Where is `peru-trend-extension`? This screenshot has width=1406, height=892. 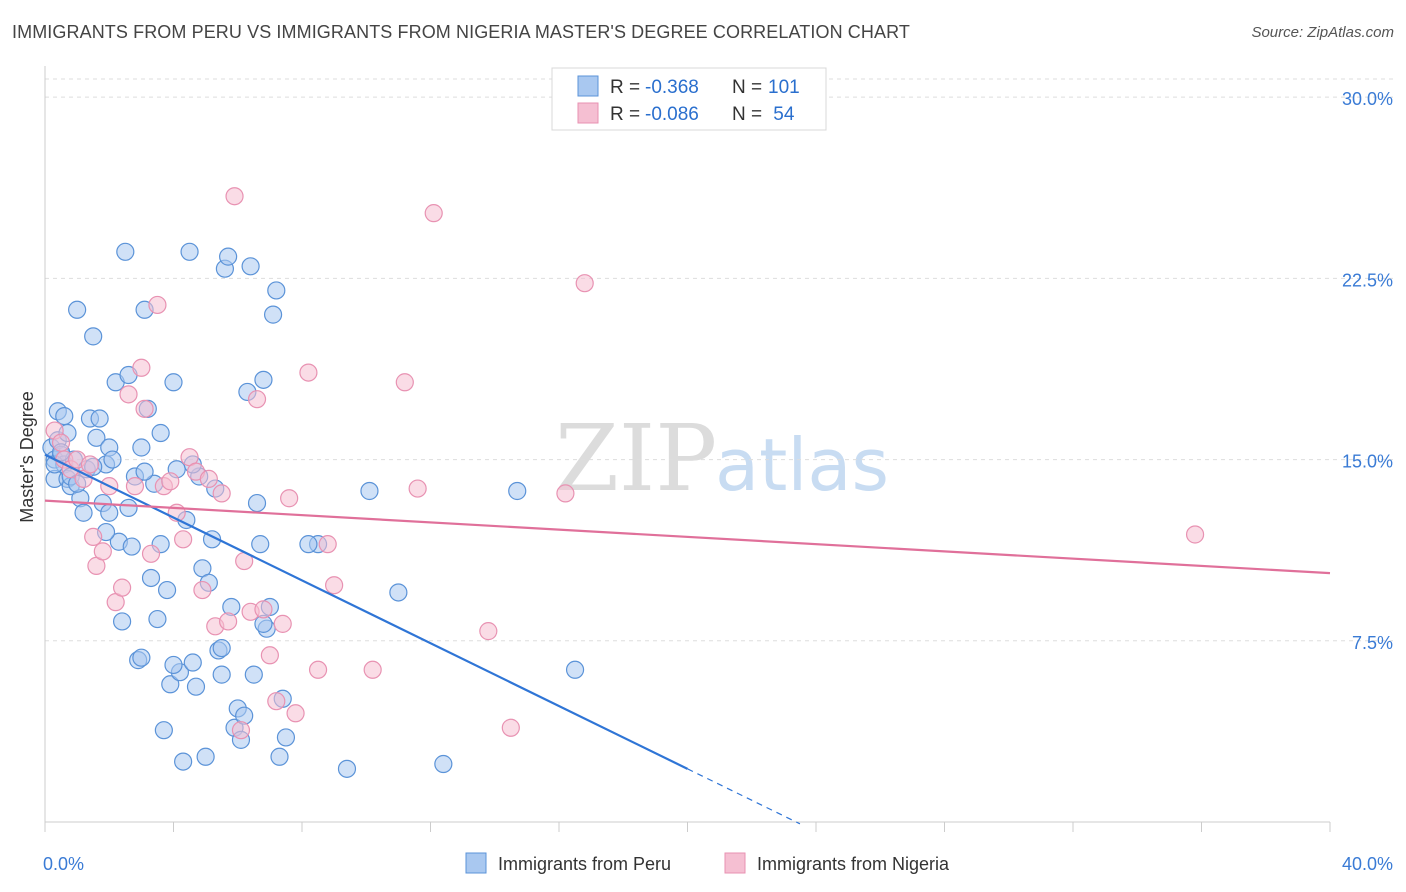 peru-trend-extension is located at coordinates (744, 796).